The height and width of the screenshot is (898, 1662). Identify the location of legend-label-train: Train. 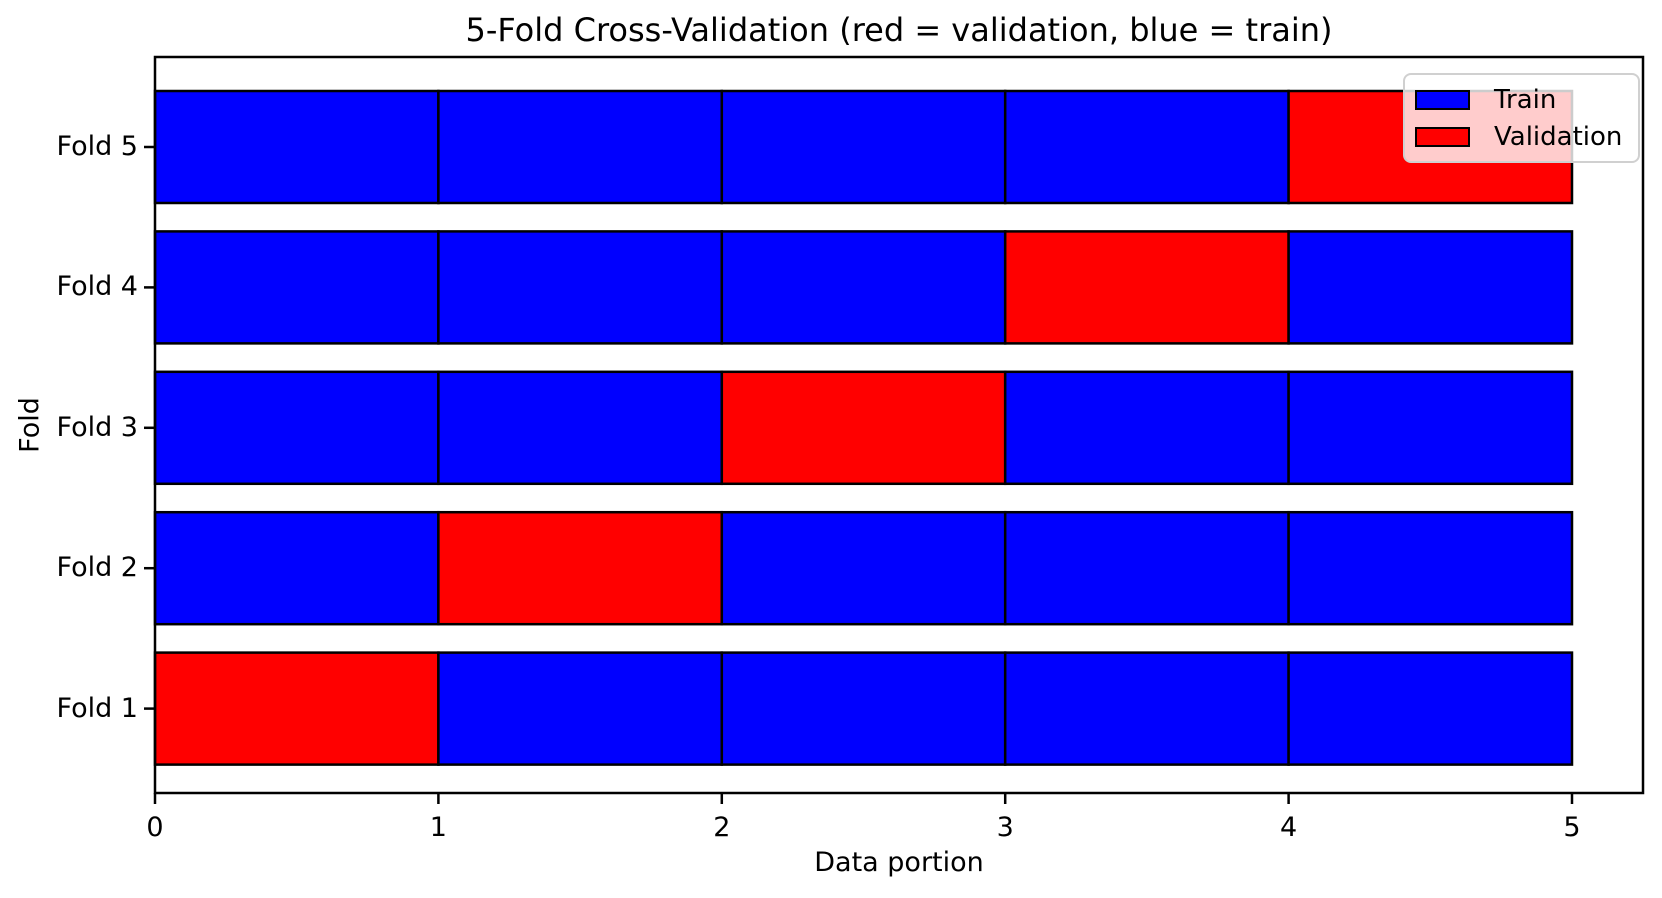
(1525, 99).